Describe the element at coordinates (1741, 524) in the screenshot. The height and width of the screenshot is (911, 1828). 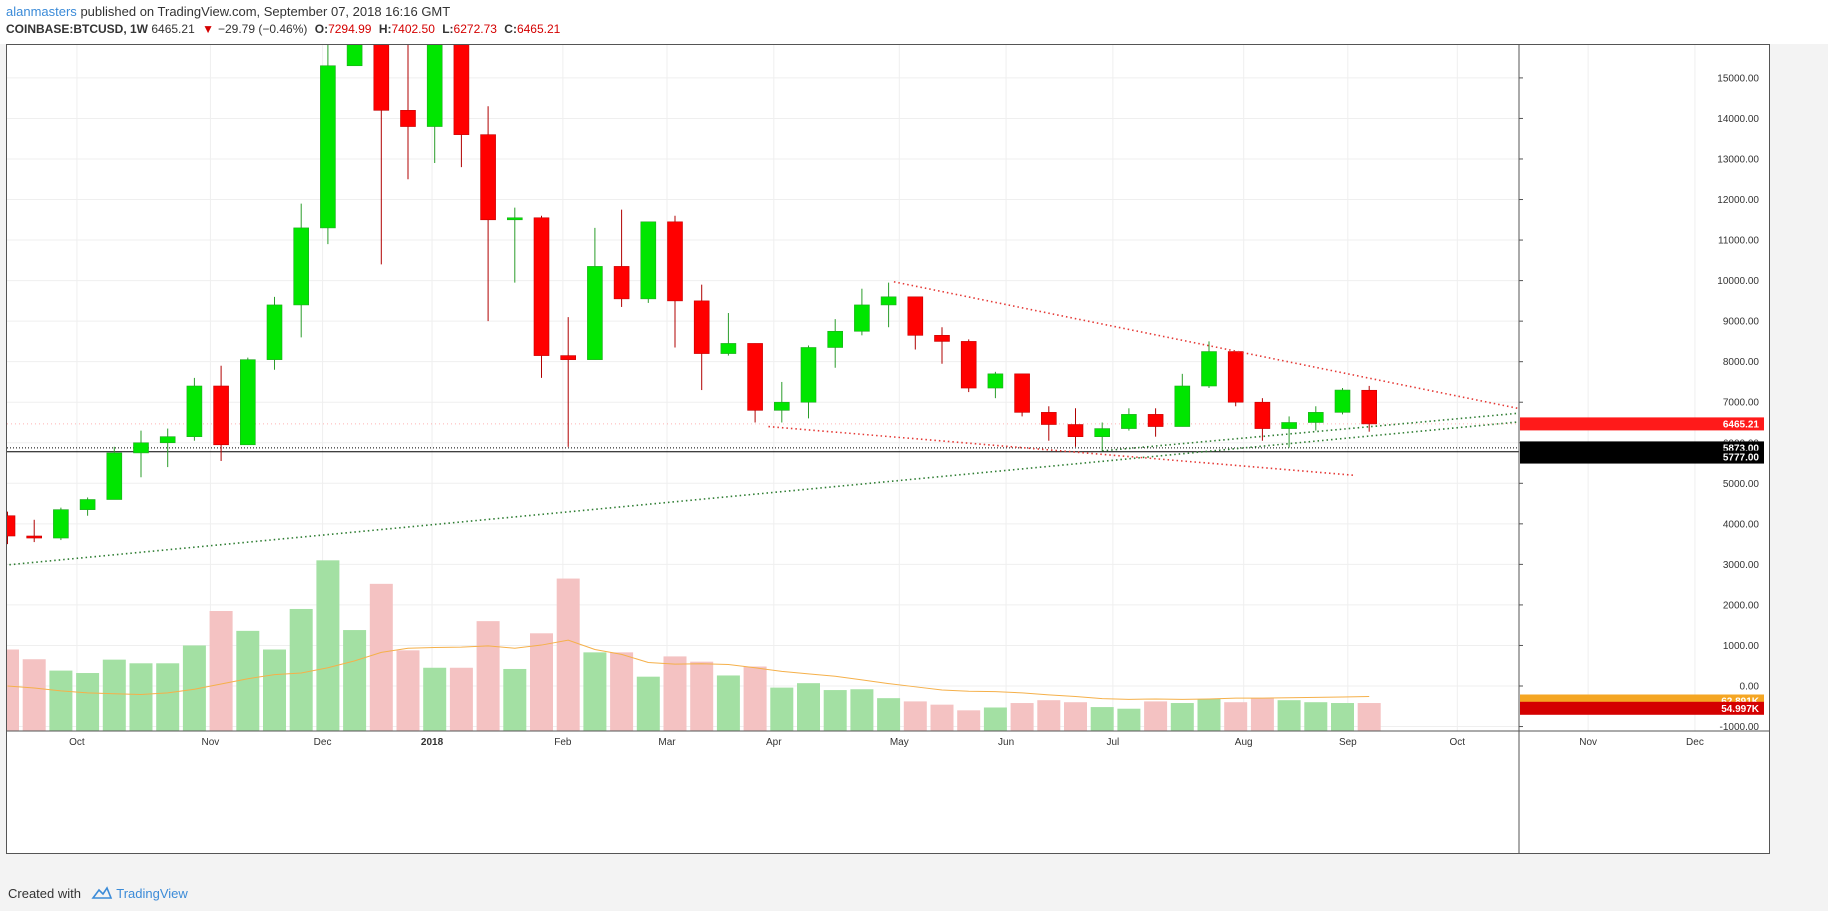
I see `y-tick-label: 4000.00` at that location.